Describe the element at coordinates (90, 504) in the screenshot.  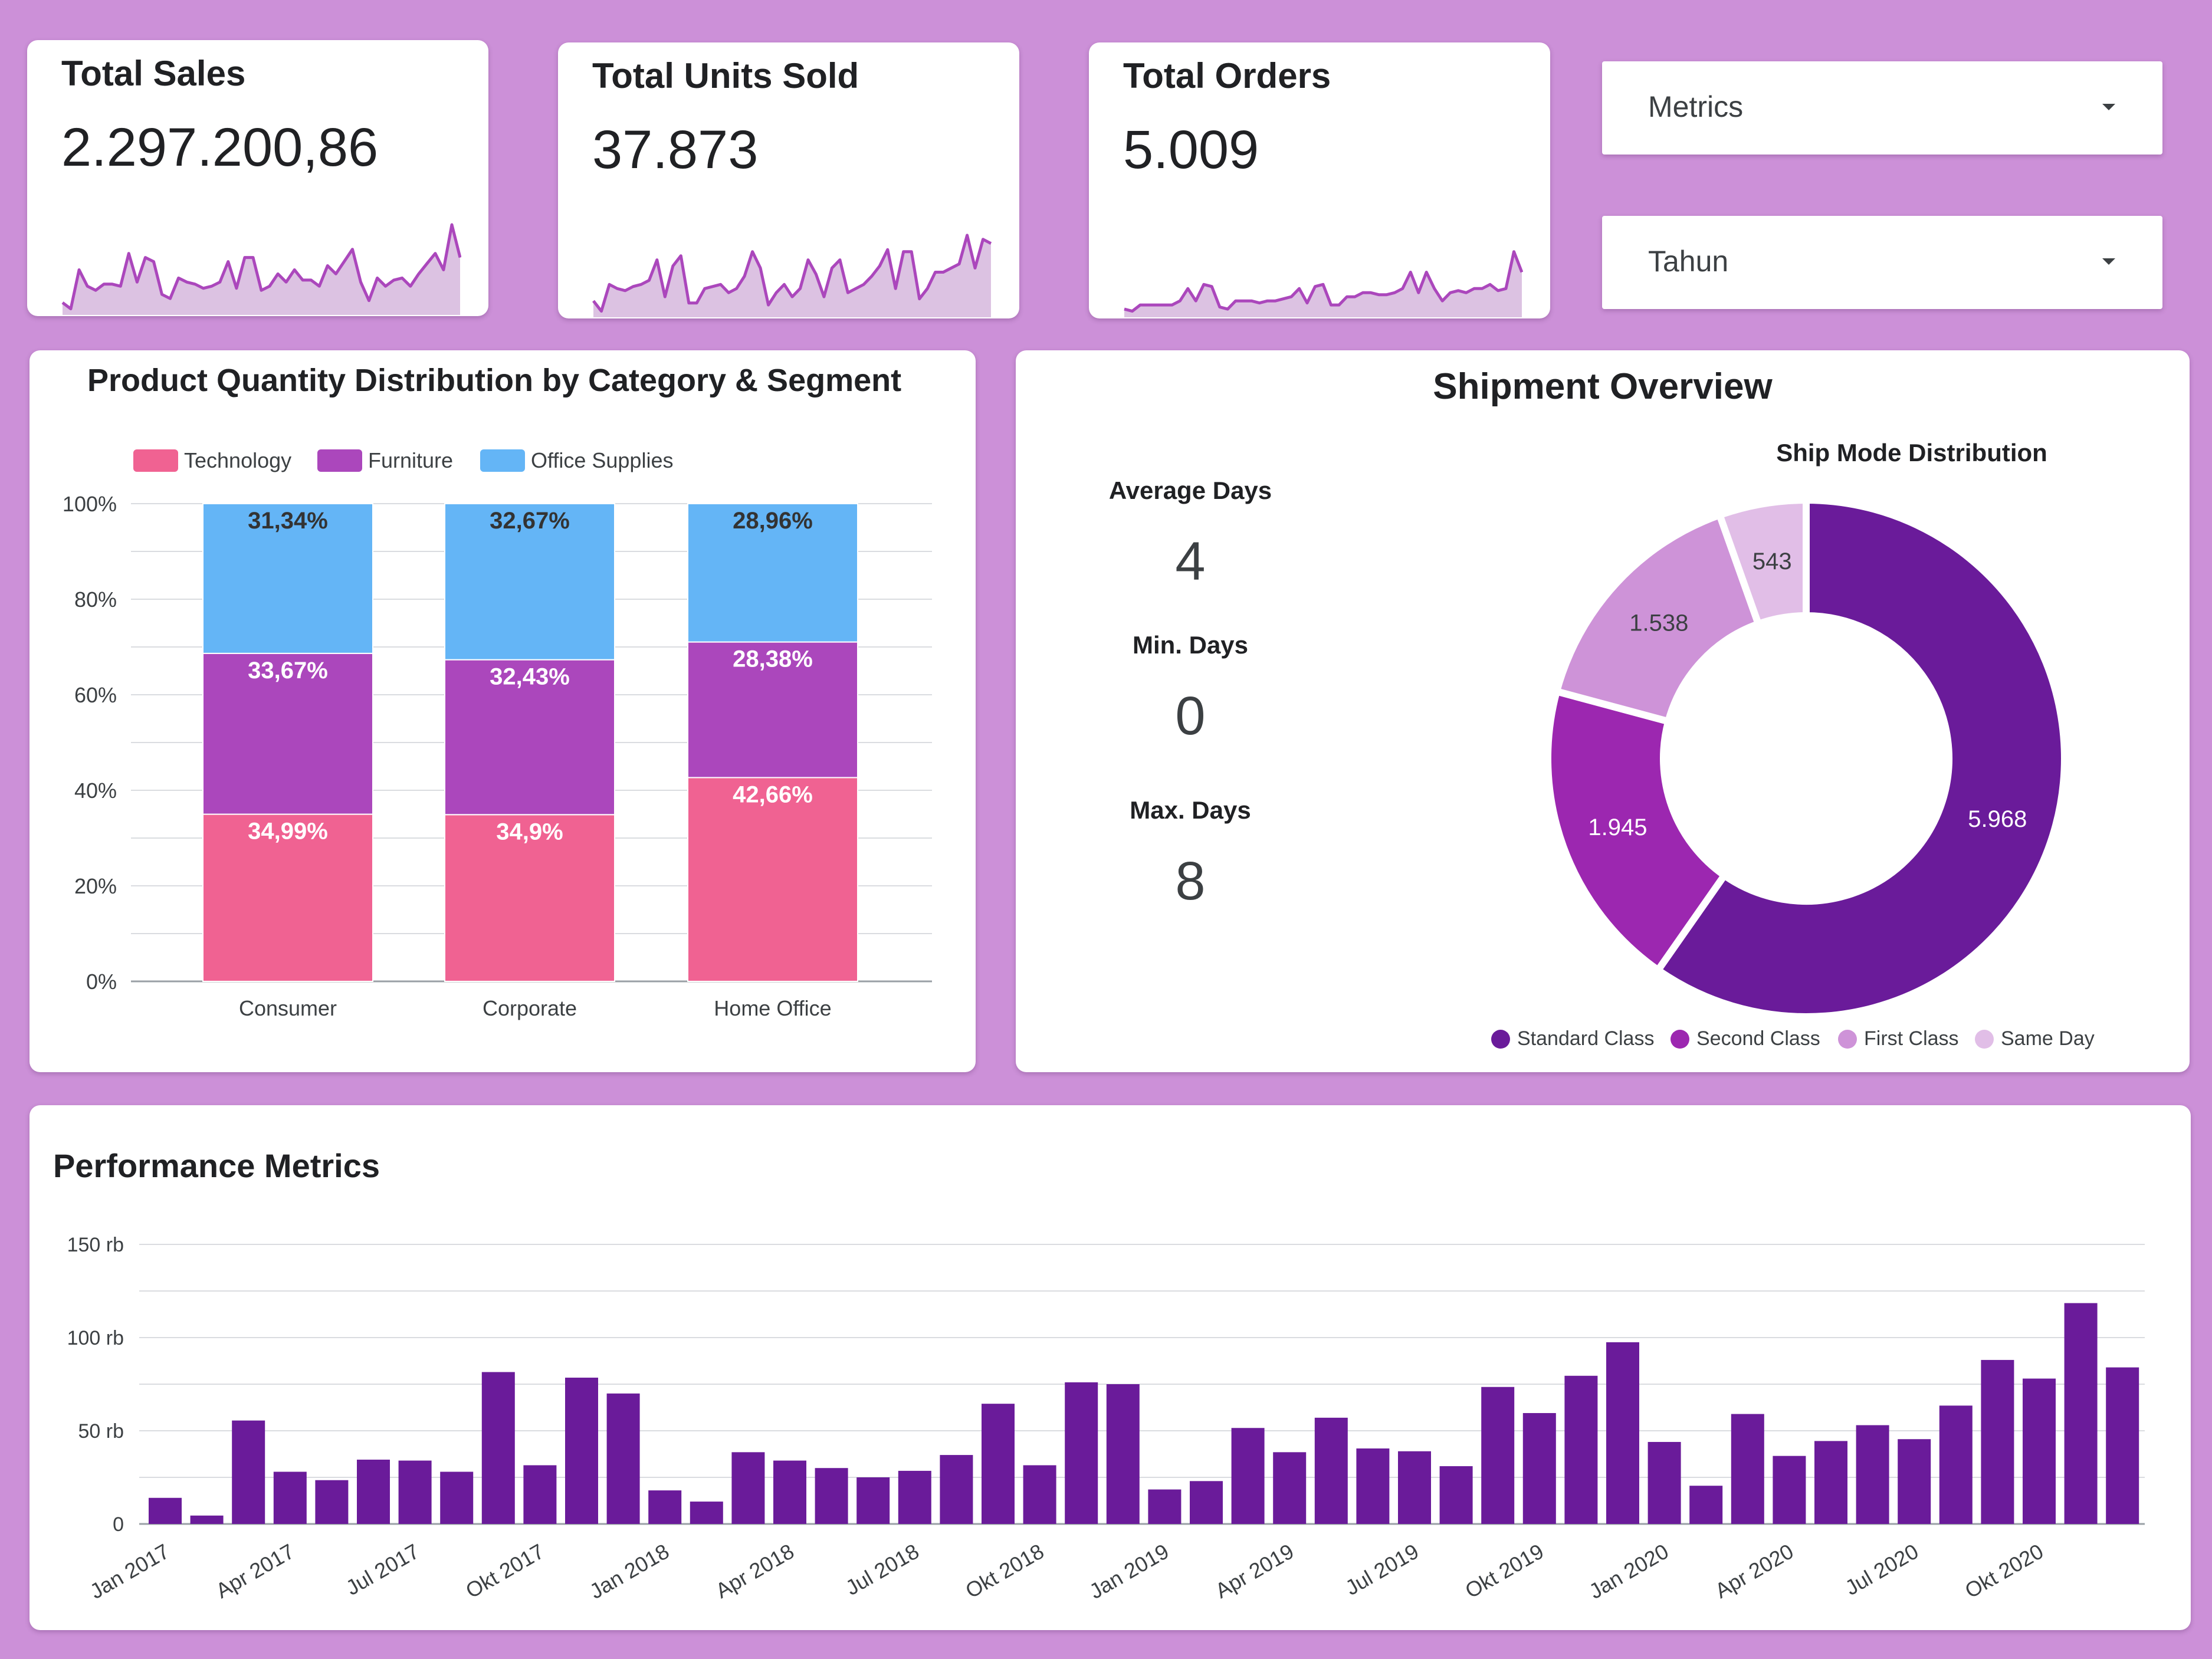
I see `y-tick-label: 100%` at that location.